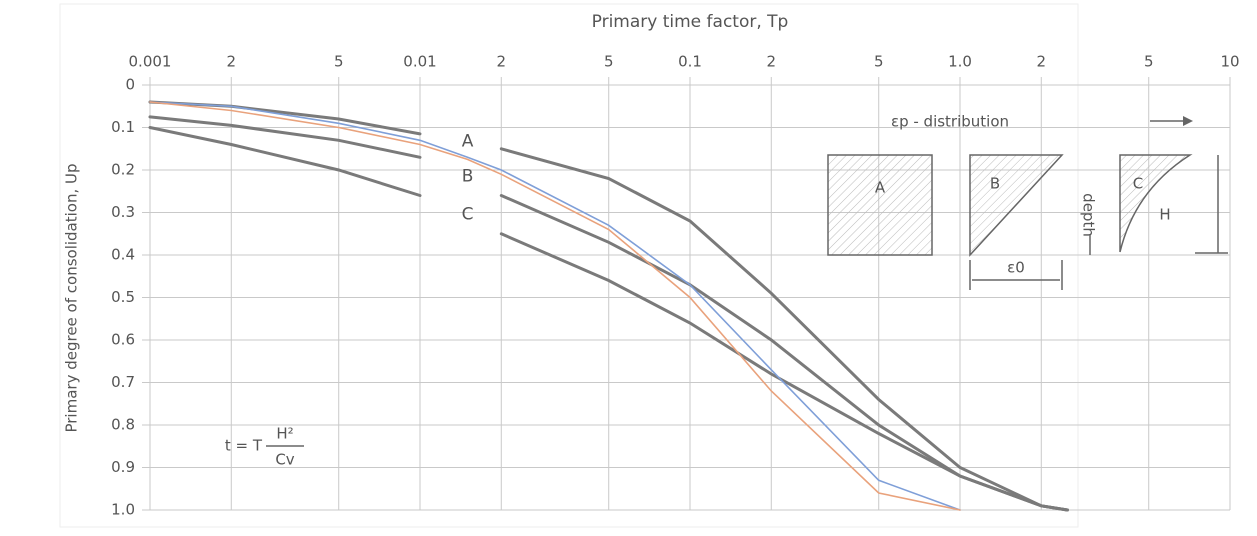  I want to click on y-tick-label: 0.3, so click(123, 212).